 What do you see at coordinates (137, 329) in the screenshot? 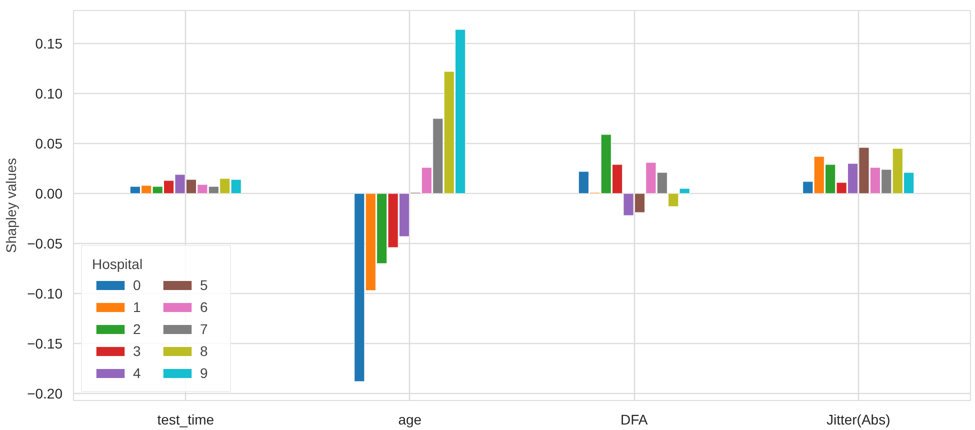
I see `legend-label: 2` at bounding box center [137, 329].